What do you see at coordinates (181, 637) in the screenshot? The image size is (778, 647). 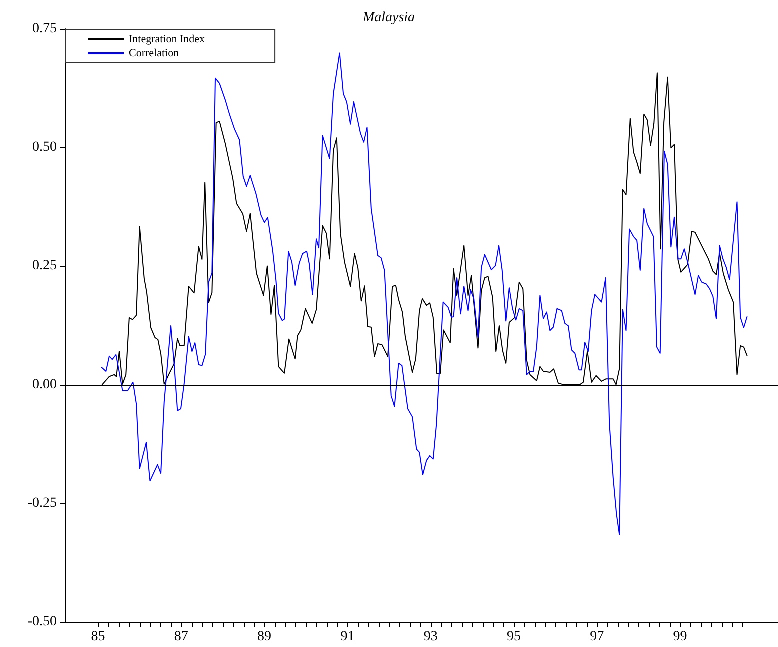 I see `x-tick-label: 87` at bounding box center [181, 637].